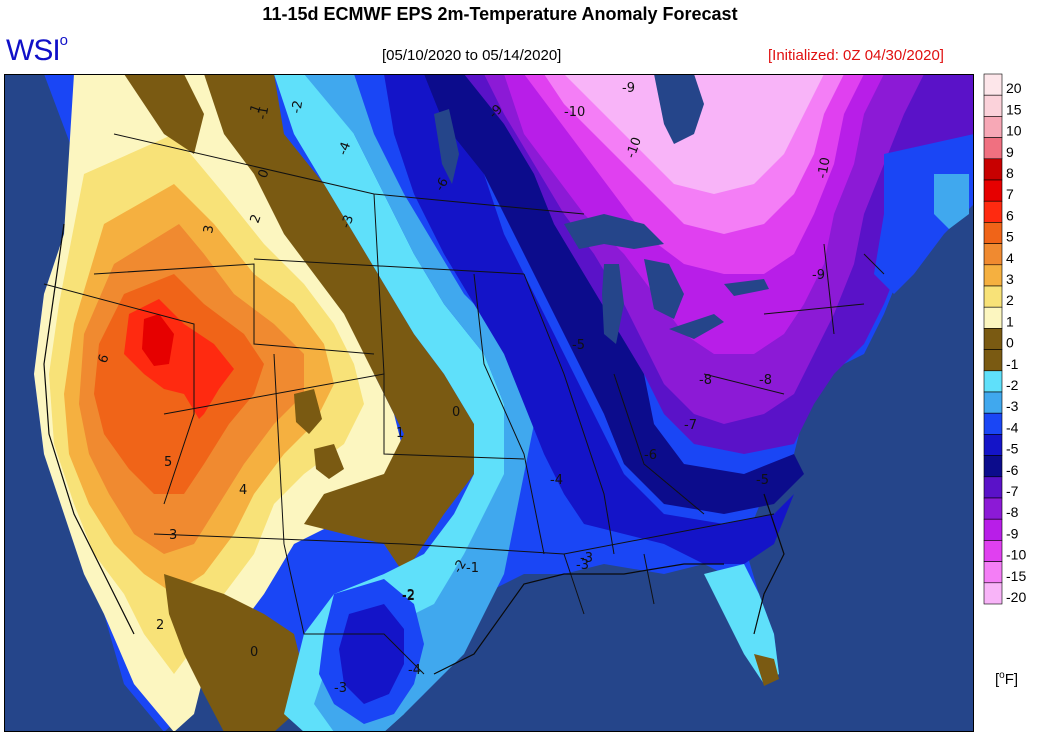 Image resolution: width=1040 pixels, height=736 pixels. I want to click on contour-label: 5, so click(168, 462).